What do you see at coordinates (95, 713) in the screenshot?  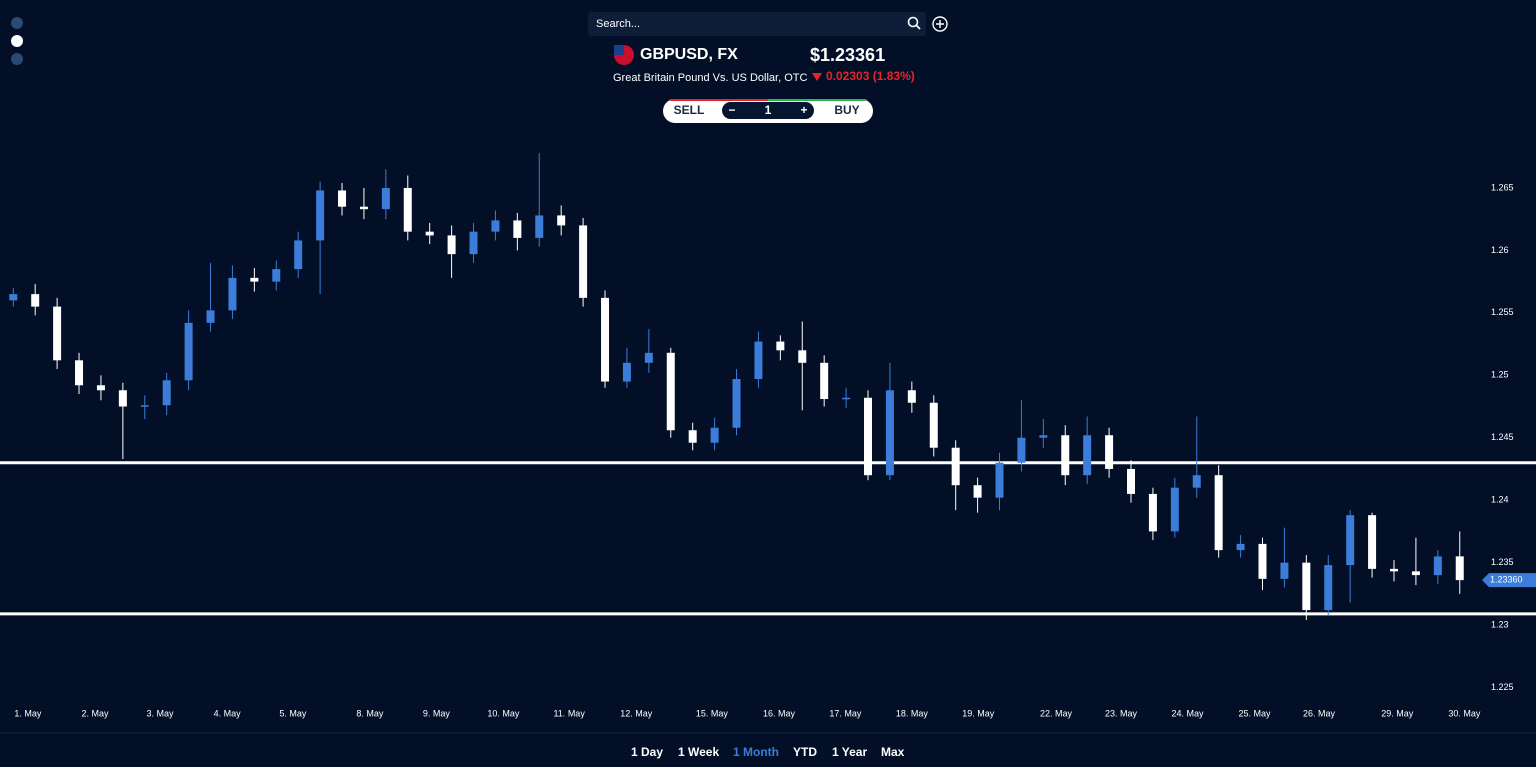 I see `x-tick-label: 2. May` at bounding box center [95, 713].